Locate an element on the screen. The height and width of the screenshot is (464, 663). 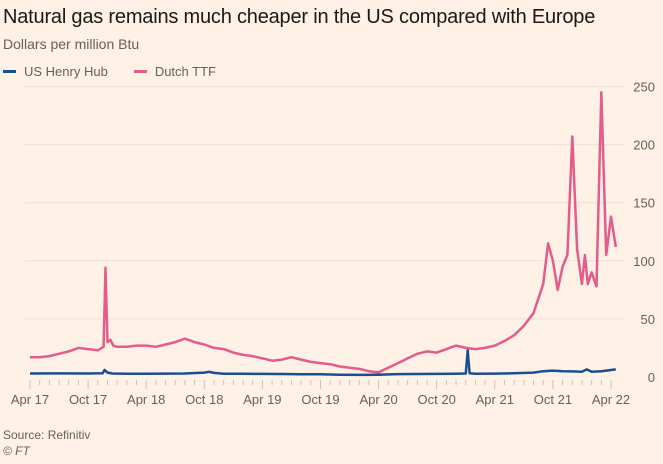
legend-item-dutch-ttf: Dutch TTF is located at coordinates (174, 71).